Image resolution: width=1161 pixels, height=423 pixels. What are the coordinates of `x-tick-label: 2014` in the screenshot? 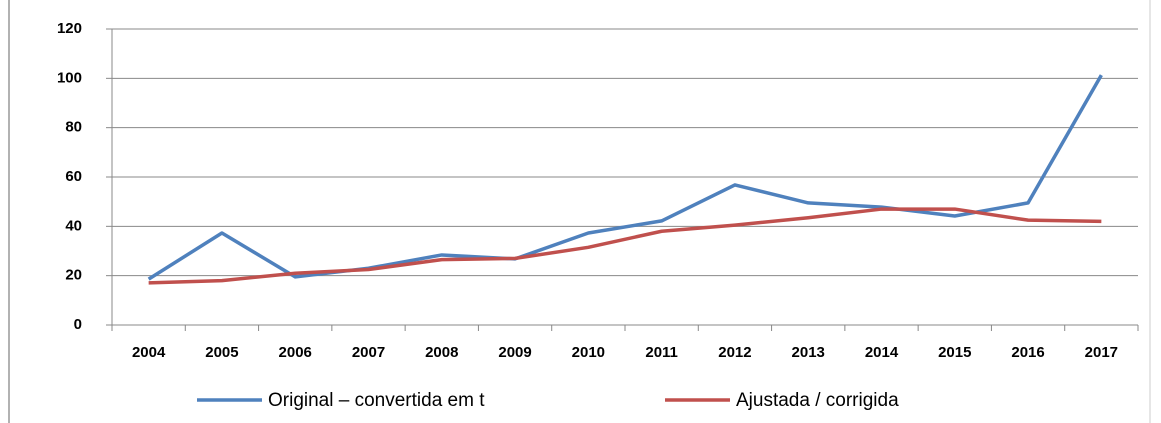 It's located at (882, 352).